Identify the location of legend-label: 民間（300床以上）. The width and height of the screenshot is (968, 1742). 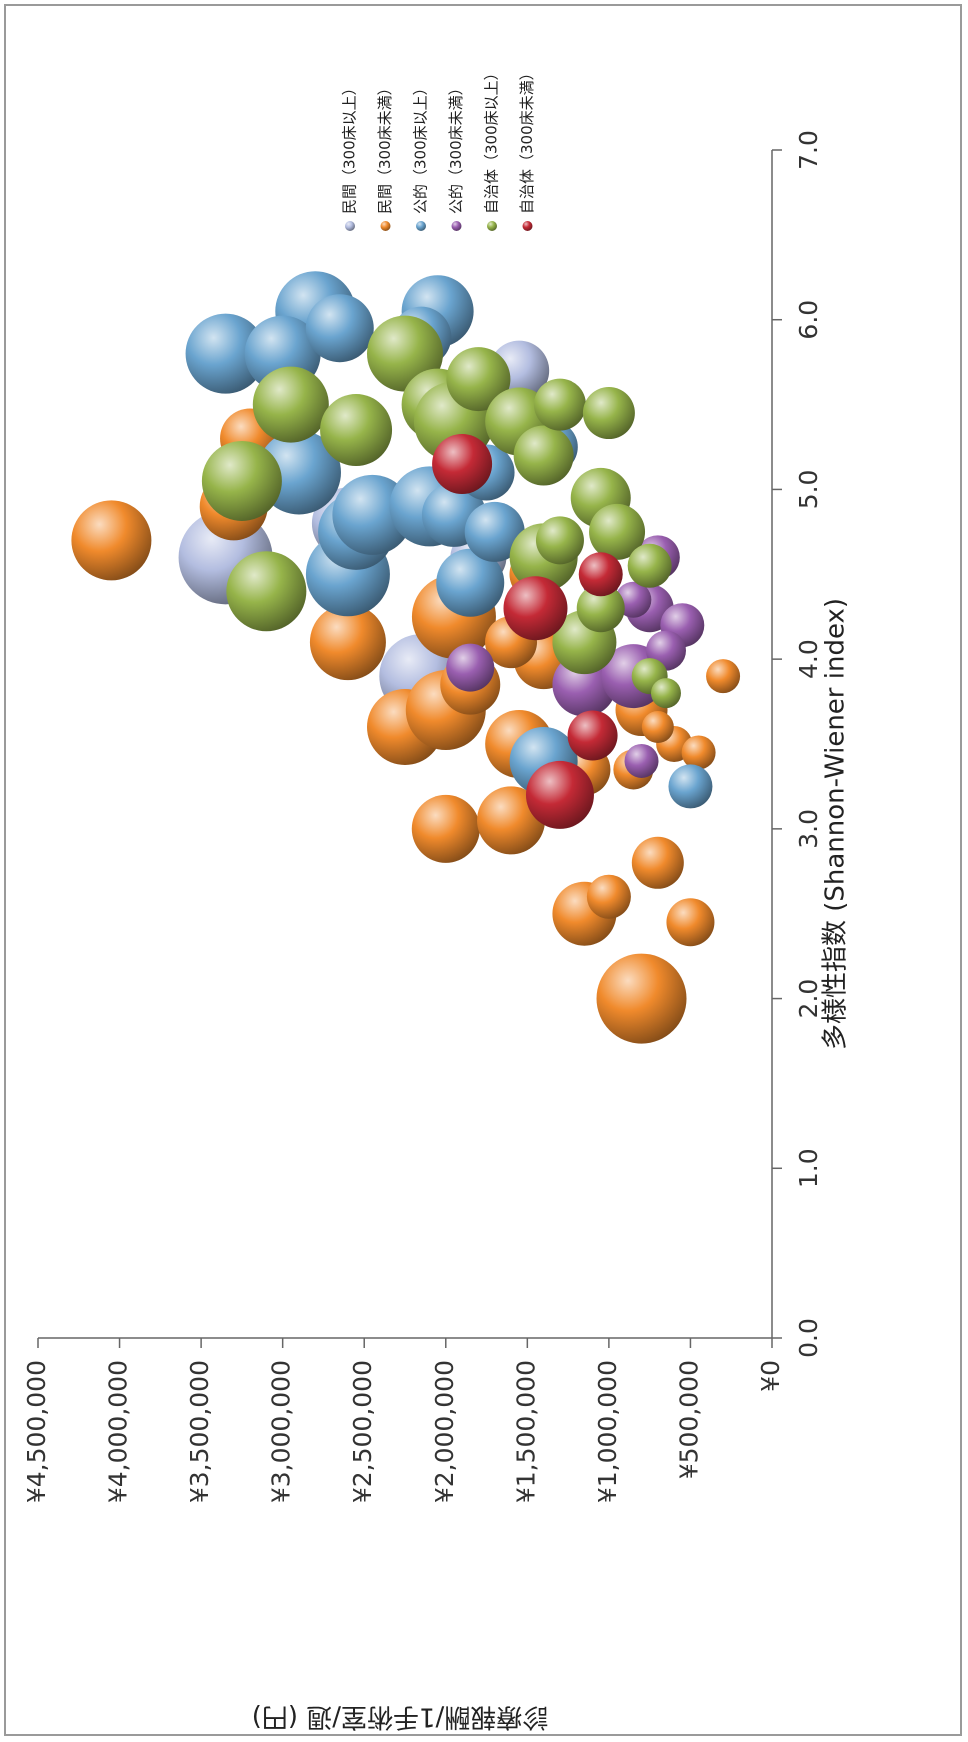
(350, 147).